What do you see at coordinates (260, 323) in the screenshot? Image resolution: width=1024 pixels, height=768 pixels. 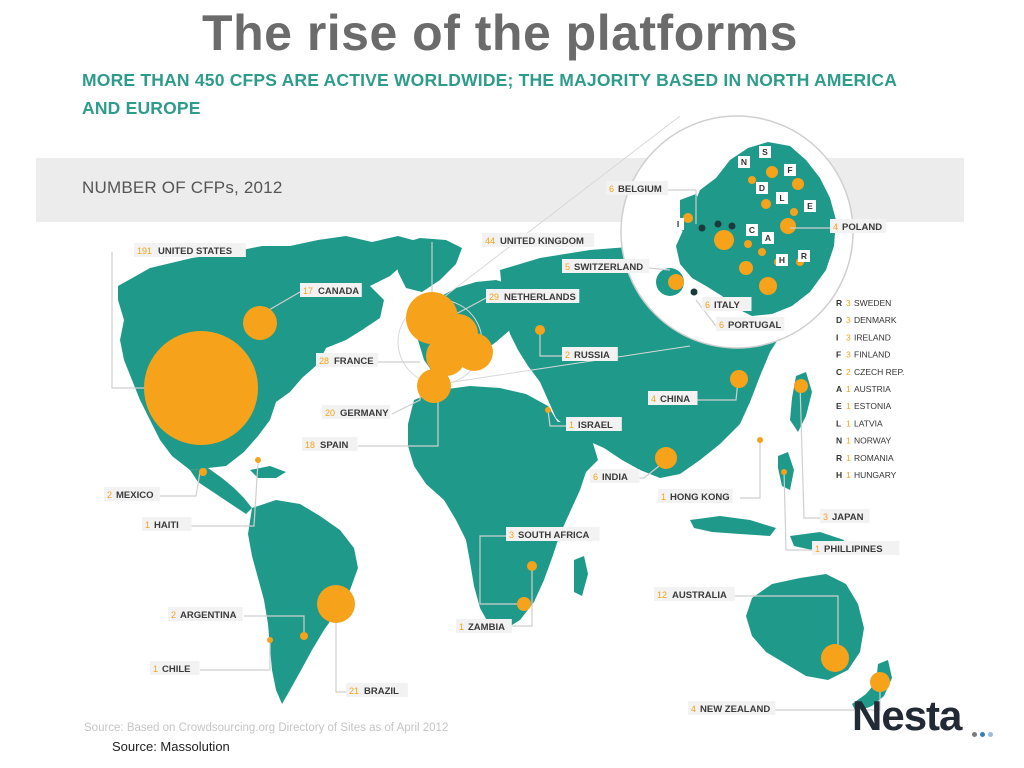 I see `bubble-canada` at bounding box center [260, 323].